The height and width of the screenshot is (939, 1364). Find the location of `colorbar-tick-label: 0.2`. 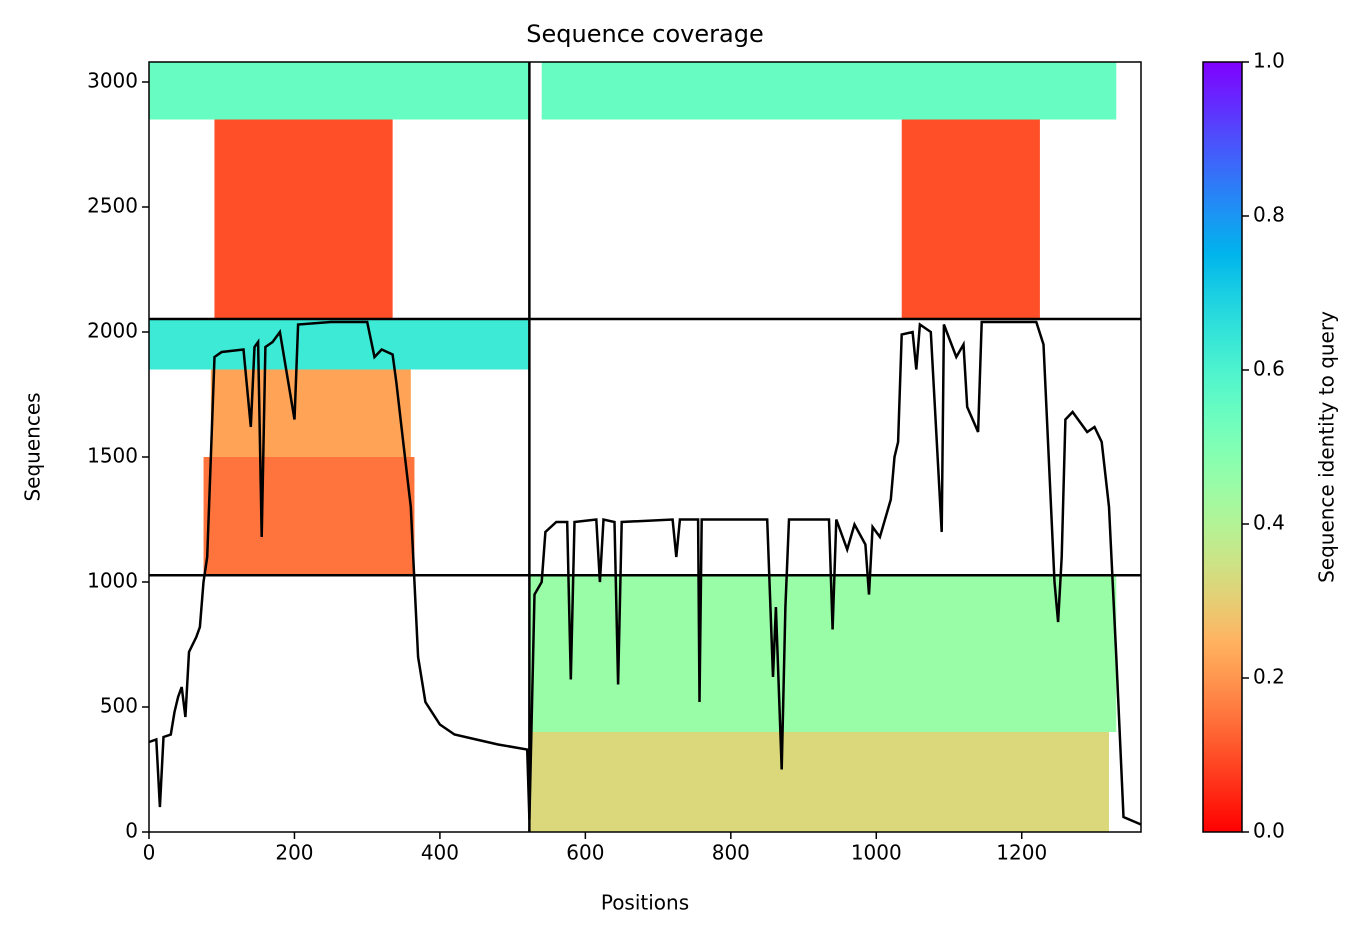

colorbar-tick-label: 0.2 is located at coordinates (1269, 677).